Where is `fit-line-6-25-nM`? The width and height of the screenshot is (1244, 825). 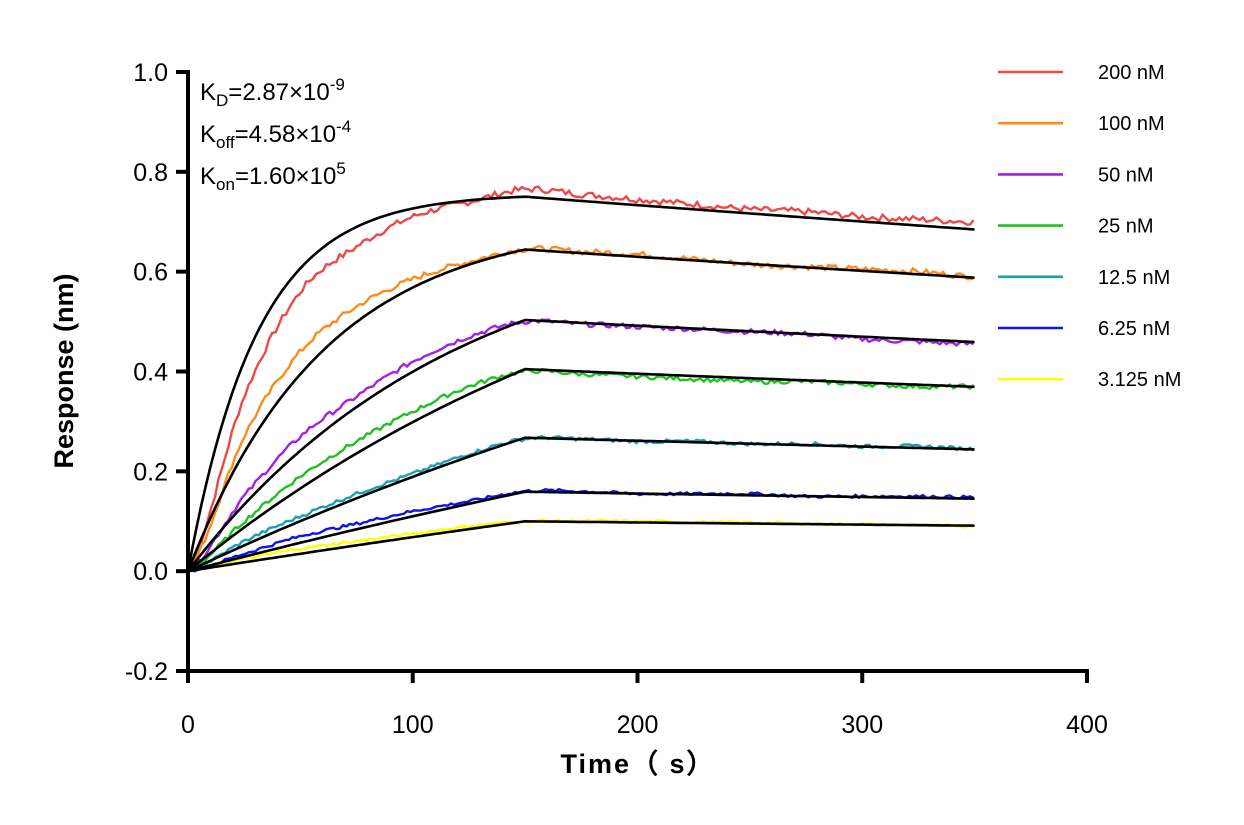
fit-line-6-25-nM is located at coordinates (581, 531).